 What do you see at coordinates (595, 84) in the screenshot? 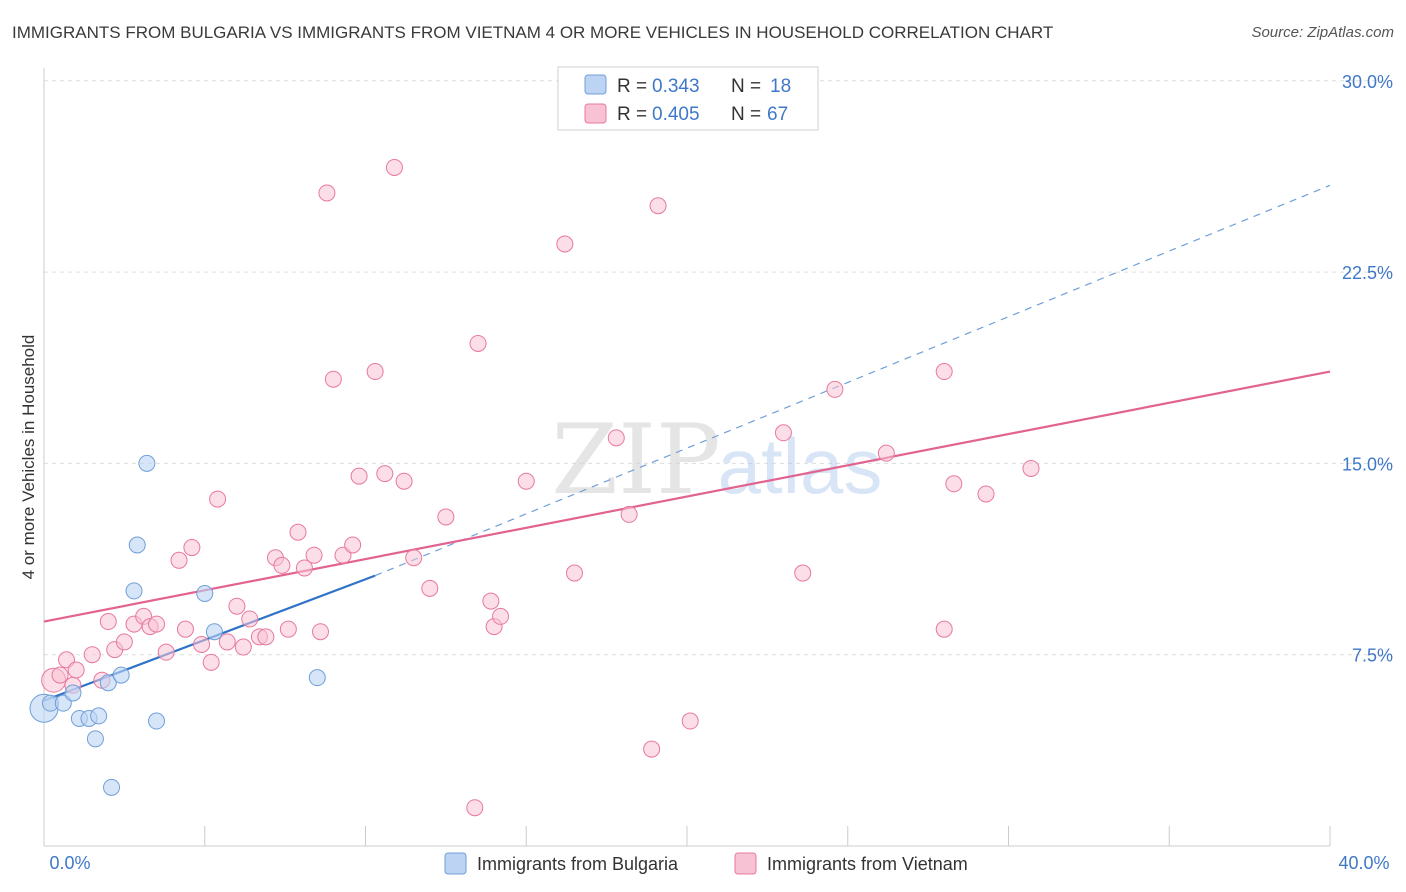
I see `legend-swatch-bulgaria` at bounding box center [595, 84].